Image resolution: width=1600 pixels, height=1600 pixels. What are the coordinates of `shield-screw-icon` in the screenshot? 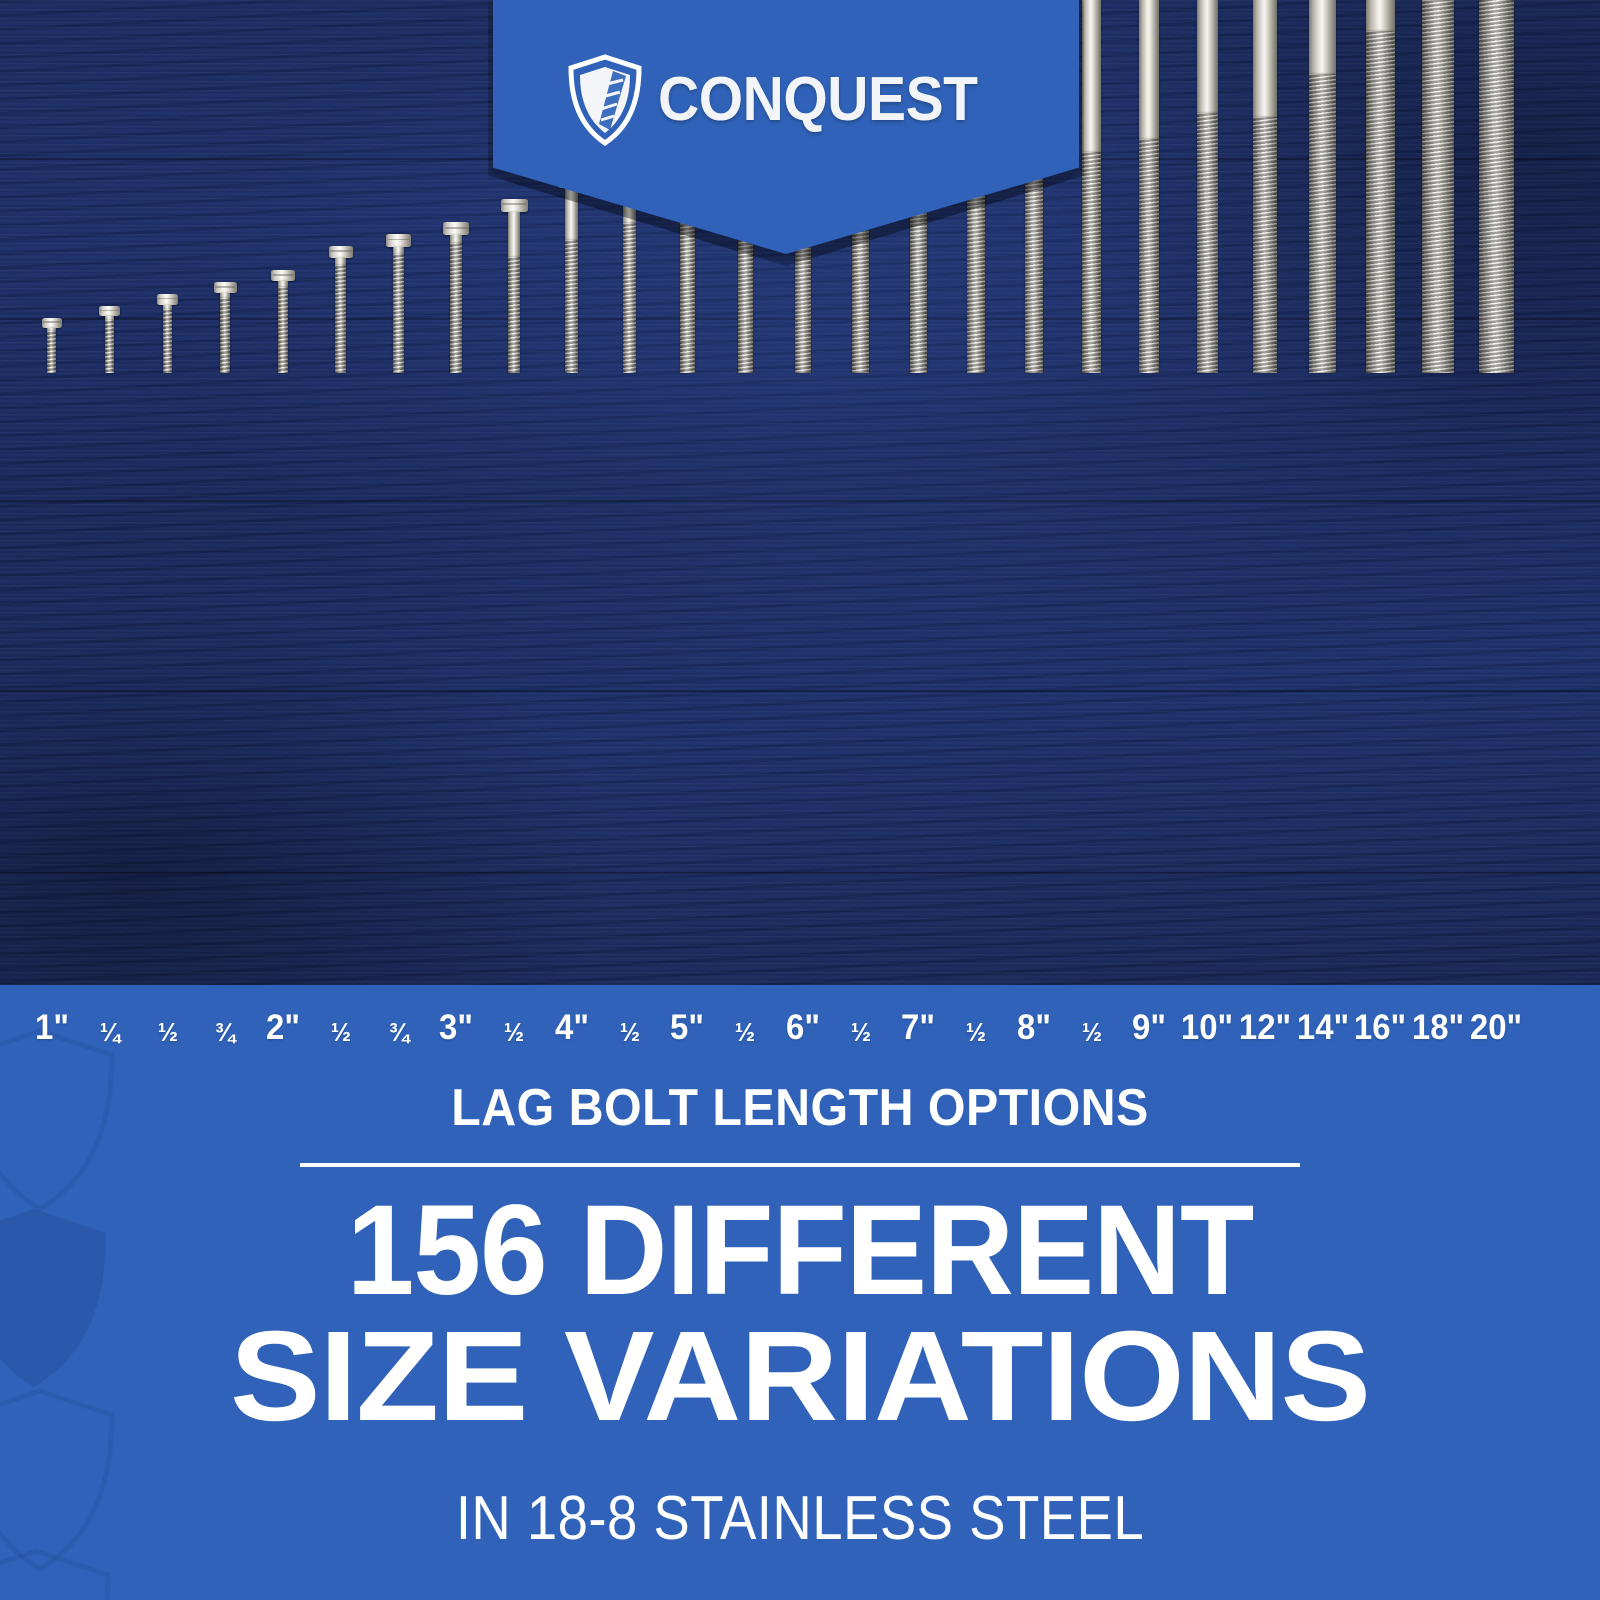 It's located at (605, 100).